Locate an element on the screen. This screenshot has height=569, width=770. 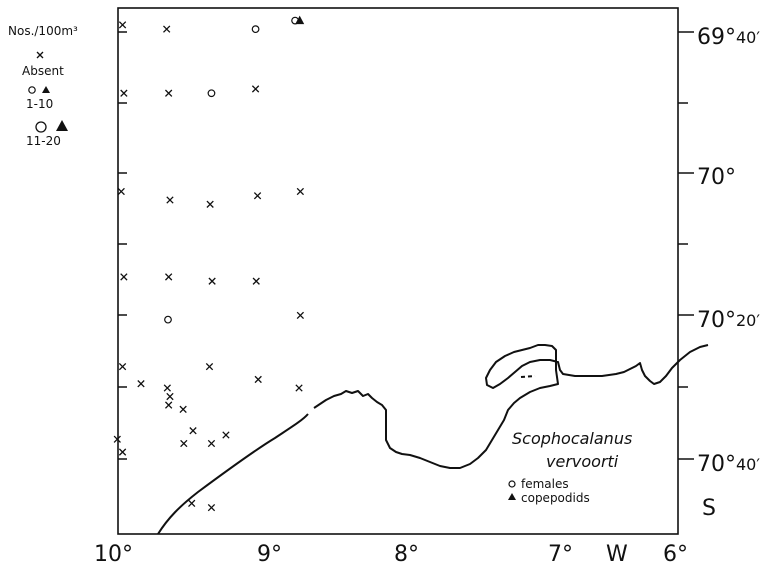
lon-label-8: 8° is located at coordinates (406, 554).